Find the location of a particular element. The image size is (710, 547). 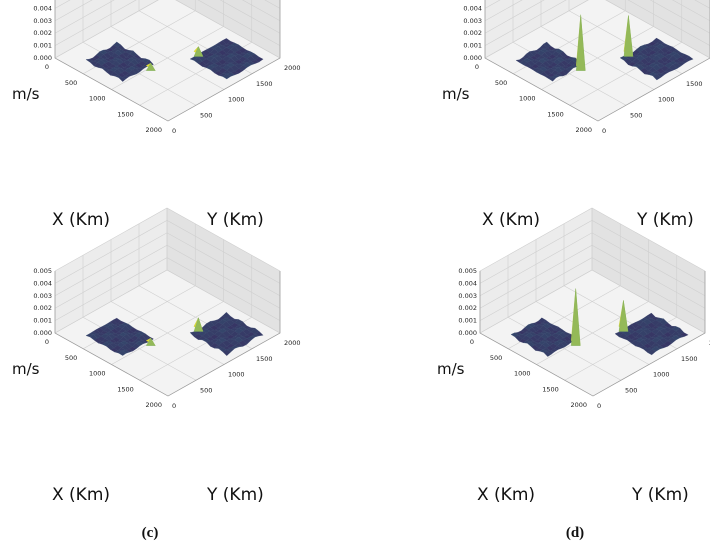

panel-caption: (d) is located at coordinates (575, 533).